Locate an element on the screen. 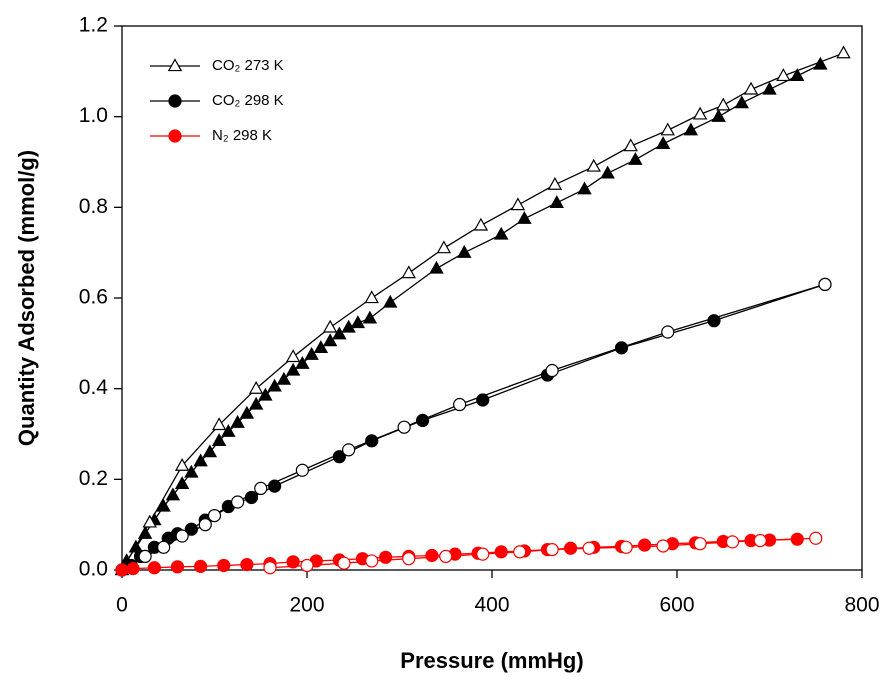  legend-label: N₂ 298 K is located at coordinates (242, 135).